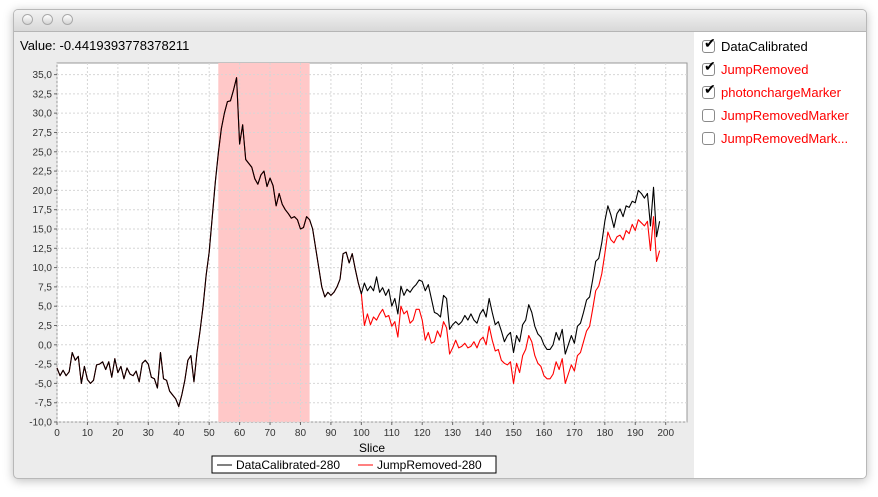  What do you see at coordinates (149, 433) in the screenshot?
I see `x-tick-label: 30` at bounding box center [149, 433].